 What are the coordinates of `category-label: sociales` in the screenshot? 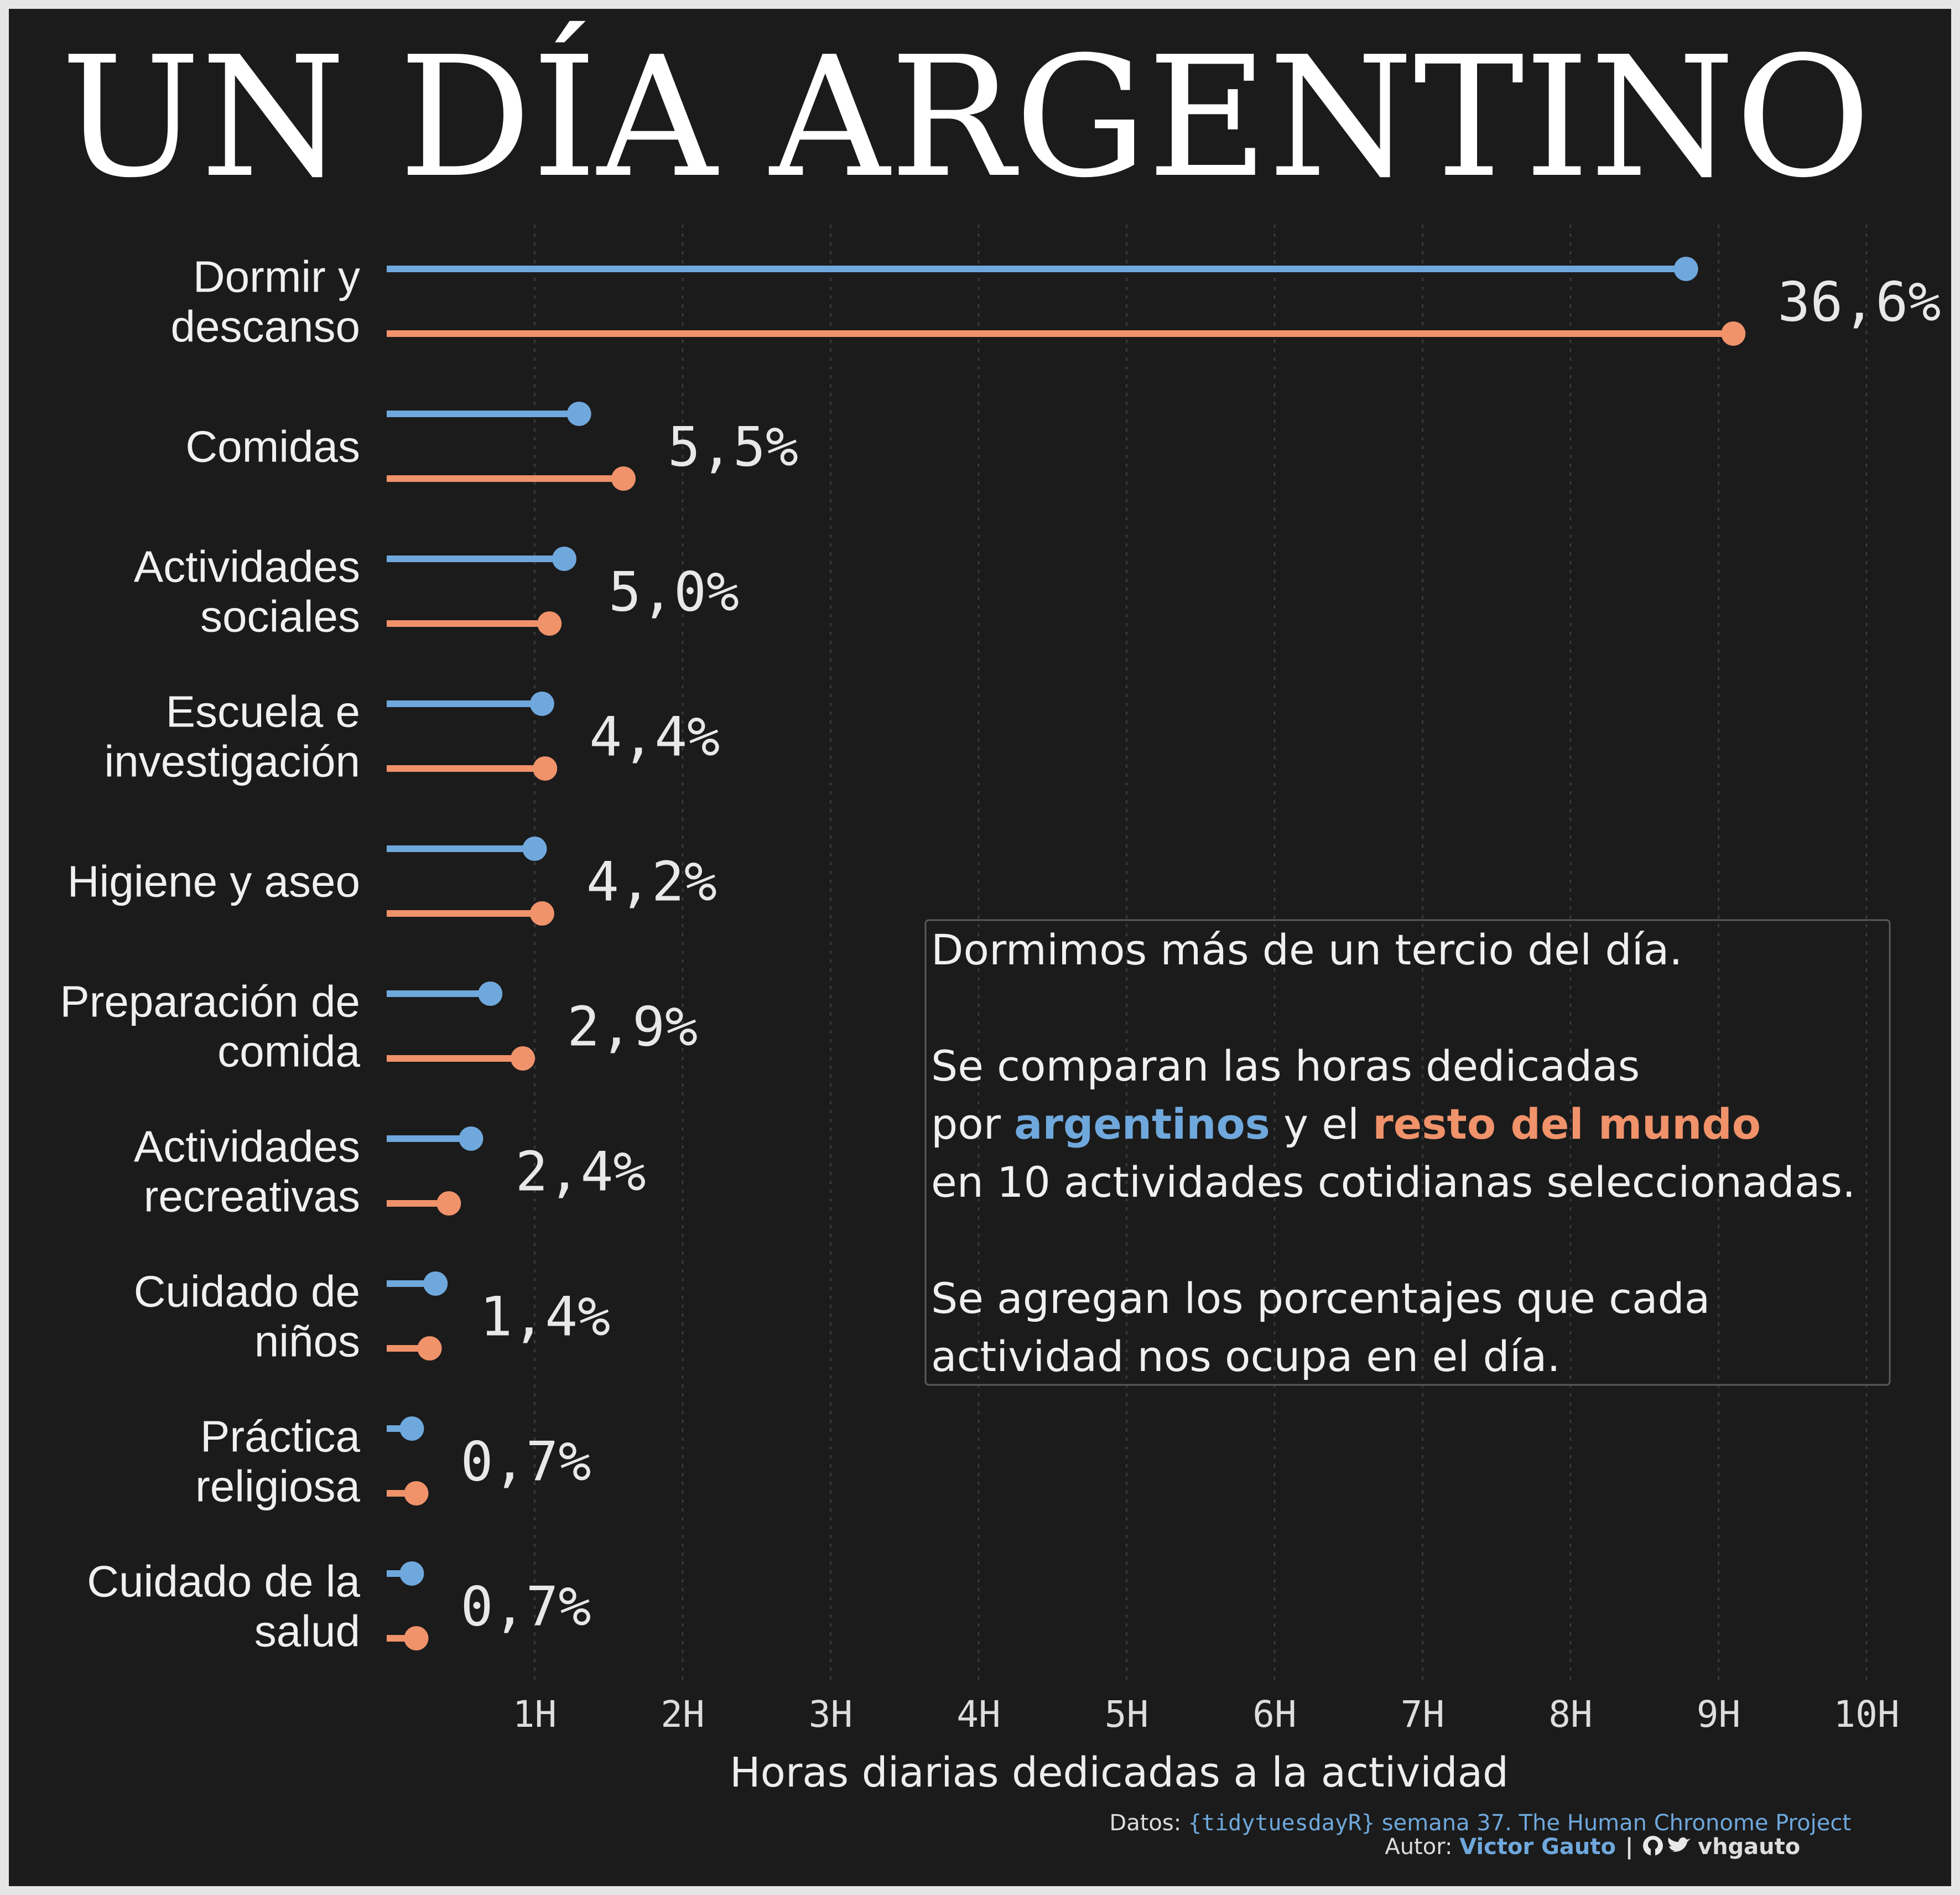 It's located at (280, 616).